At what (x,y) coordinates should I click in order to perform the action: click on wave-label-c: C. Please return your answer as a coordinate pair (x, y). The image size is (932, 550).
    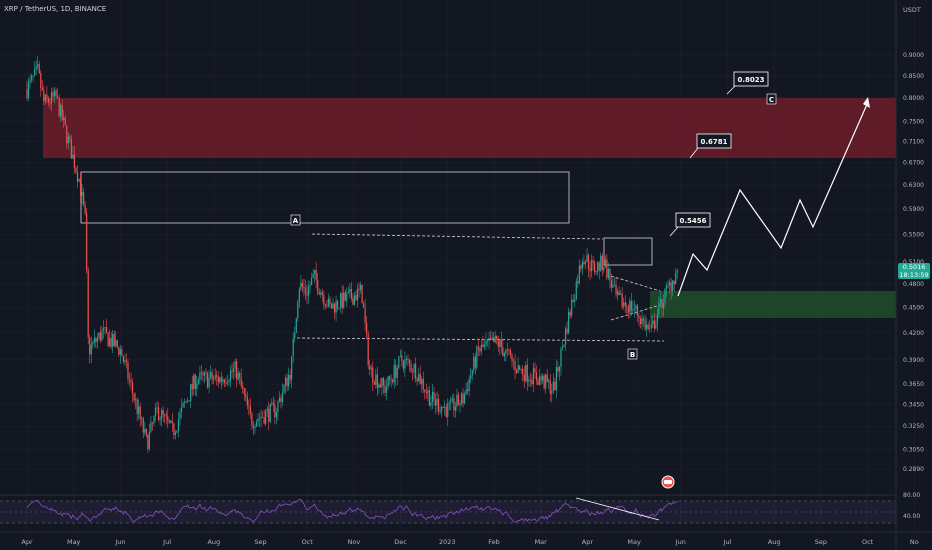
    Looking at the image, I should click on (771, 99).